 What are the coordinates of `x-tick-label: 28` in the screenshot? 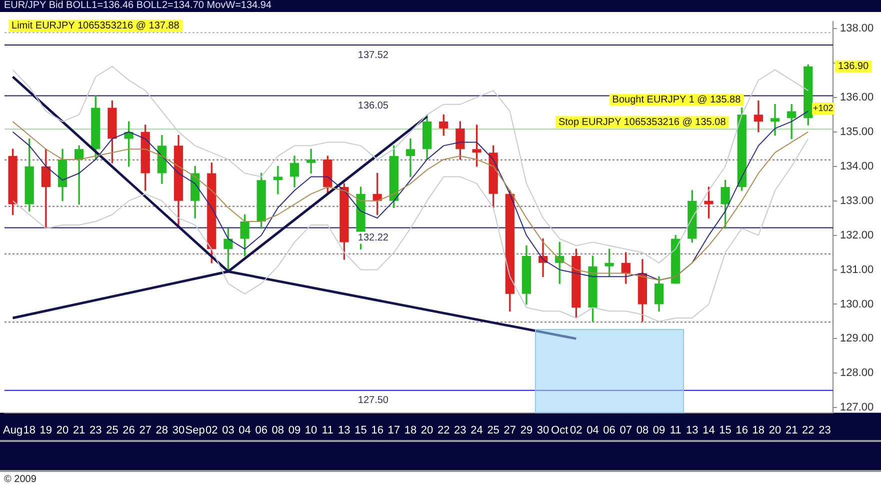 It's located at (162, 430).